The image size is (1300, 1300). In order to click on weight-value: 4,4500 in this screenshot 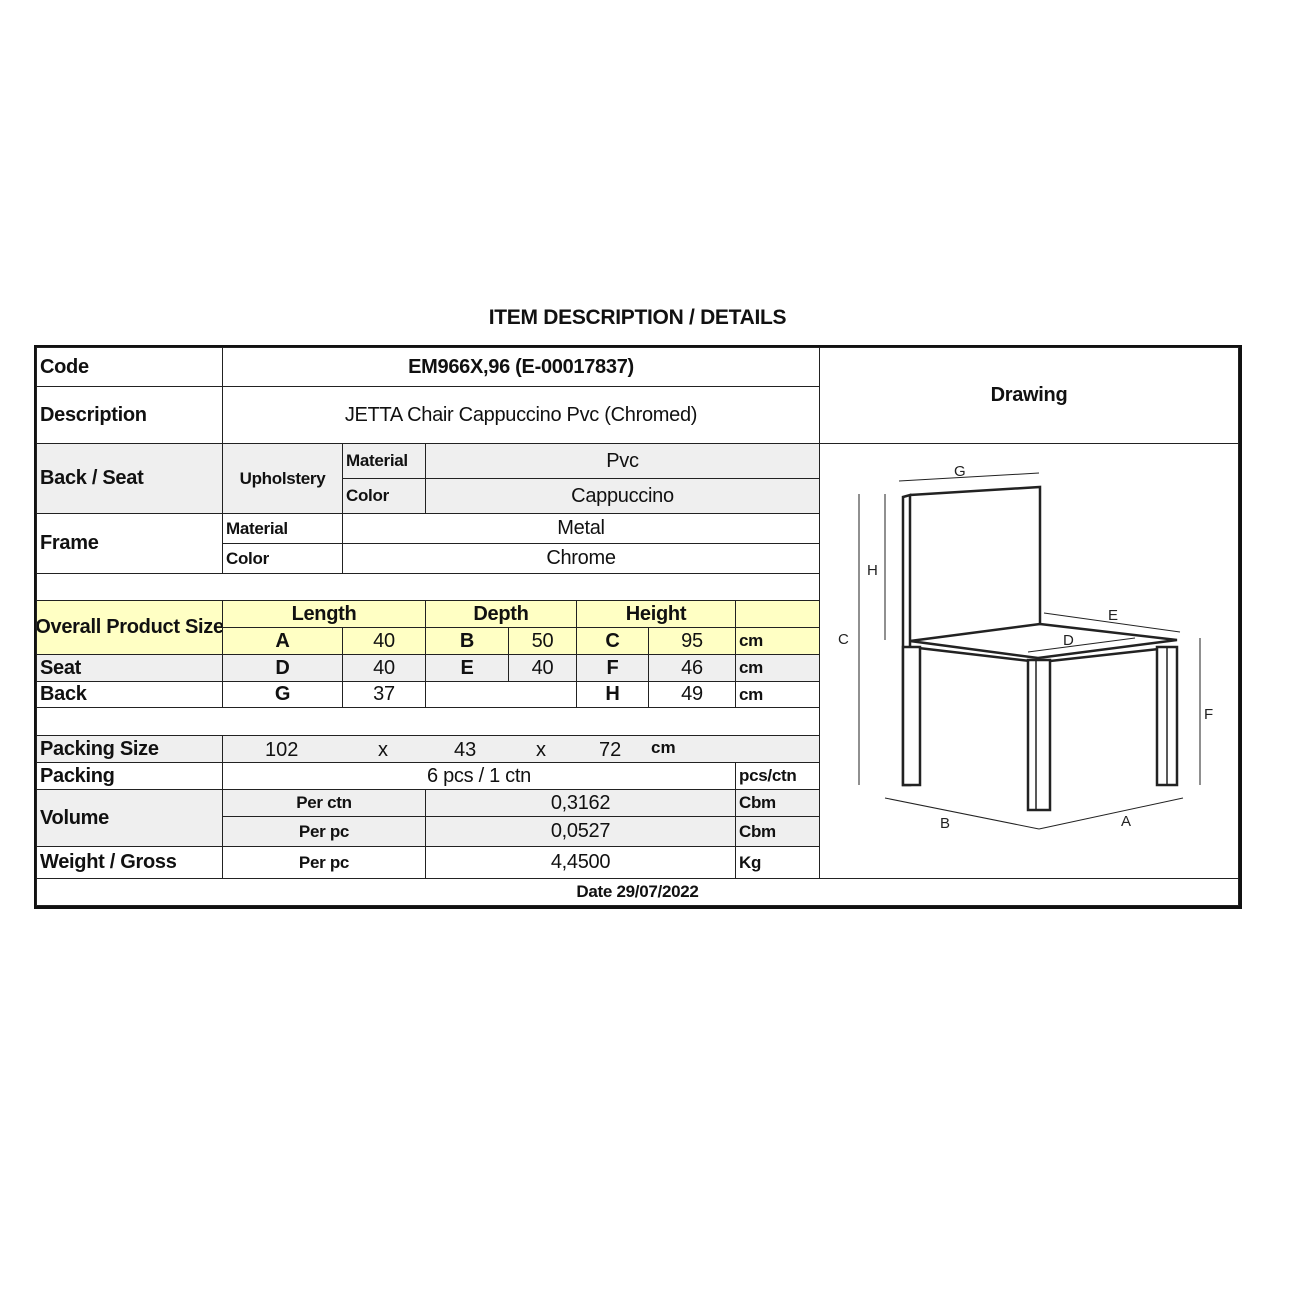, I will do `click(580, 862)`.